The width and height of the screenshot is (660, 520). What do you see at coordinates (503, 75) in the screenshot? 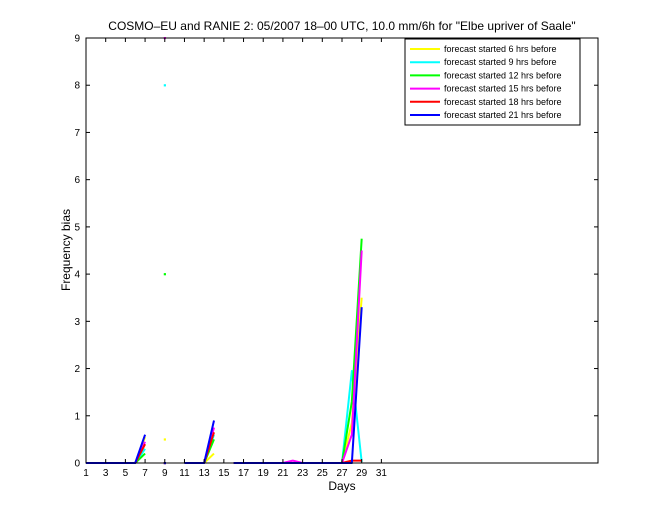
I see `legend-entry: forecast started 12 hrs before` at bounding box center [503, 75].